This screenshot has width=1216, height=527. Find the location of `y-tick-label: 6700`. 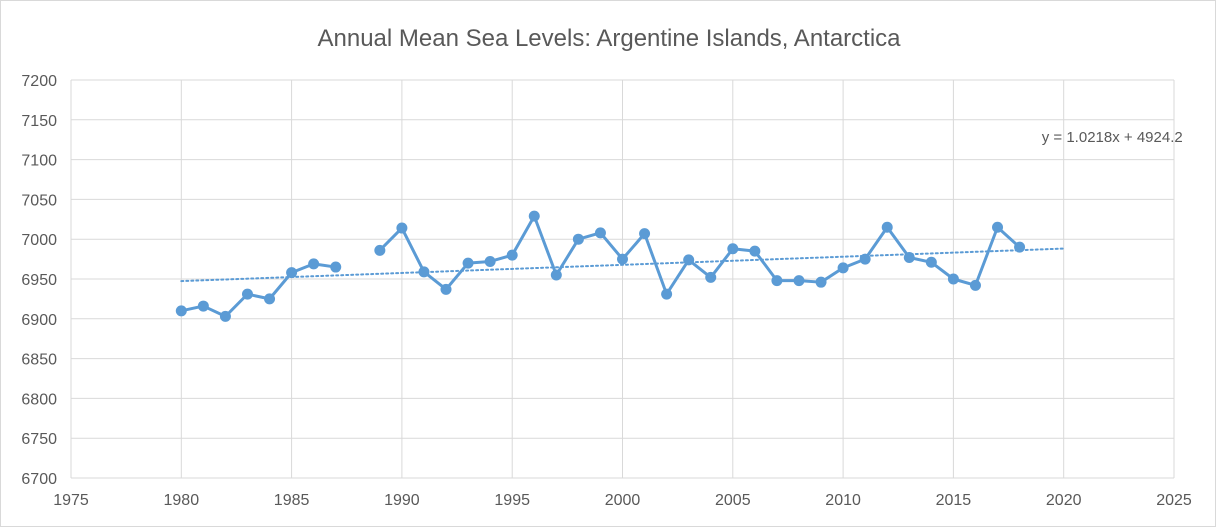

y-tick-label: 6700 is located at coordinates (39, 479).